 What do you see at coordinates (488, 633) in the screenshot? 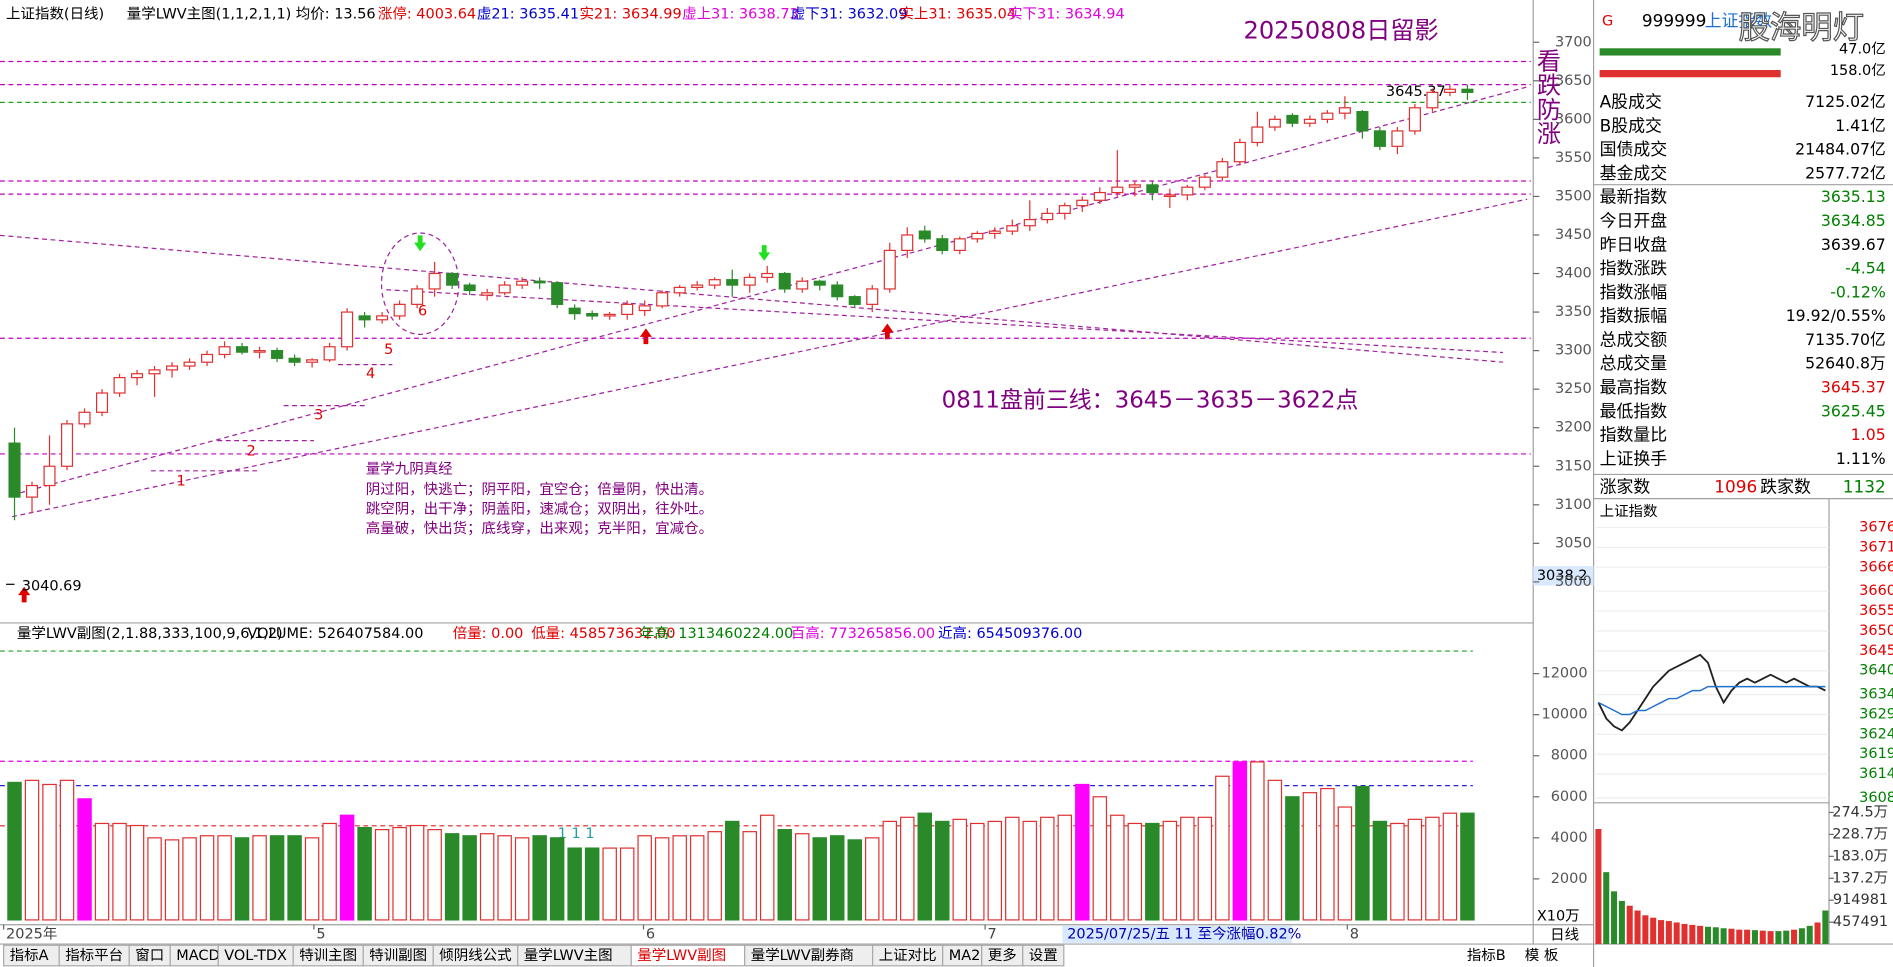
I see `sub-header-item: 倍量: 0.00` at bounding box center [488, 633].